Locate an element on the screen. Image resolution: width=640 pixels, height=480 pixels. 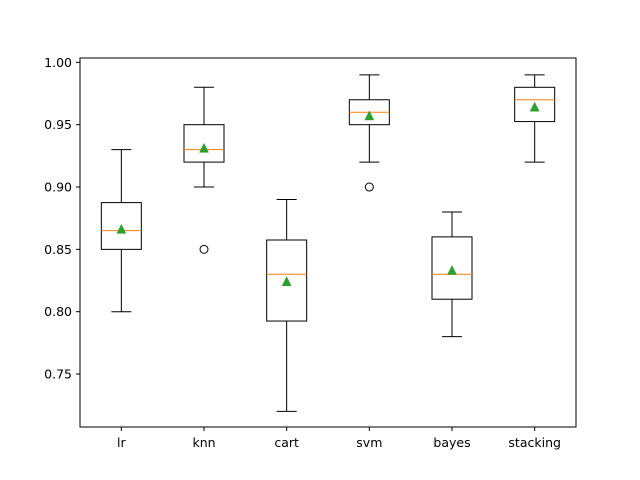
x-tick-label: lr is located at coordinates (121, 442).